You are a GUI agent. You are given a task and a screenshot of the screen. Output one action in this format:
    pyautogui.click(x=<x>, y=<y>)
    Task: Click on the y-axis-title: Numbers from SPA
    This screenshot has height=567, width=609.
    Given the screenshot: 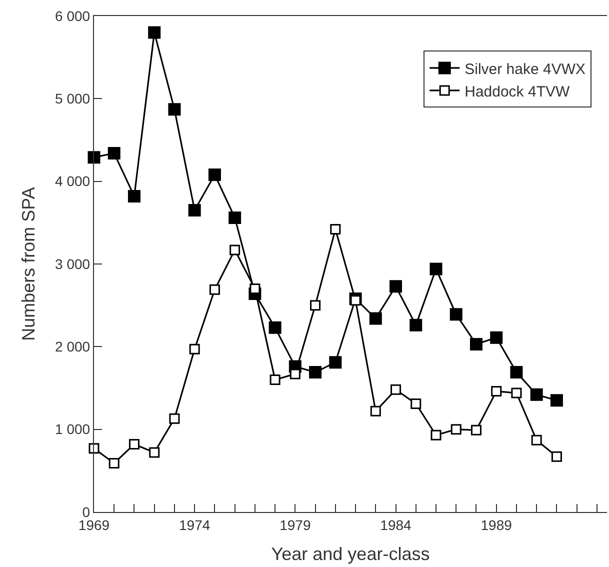 What is the action you would take?
    pyautogui.click(x=28, y=264)
    